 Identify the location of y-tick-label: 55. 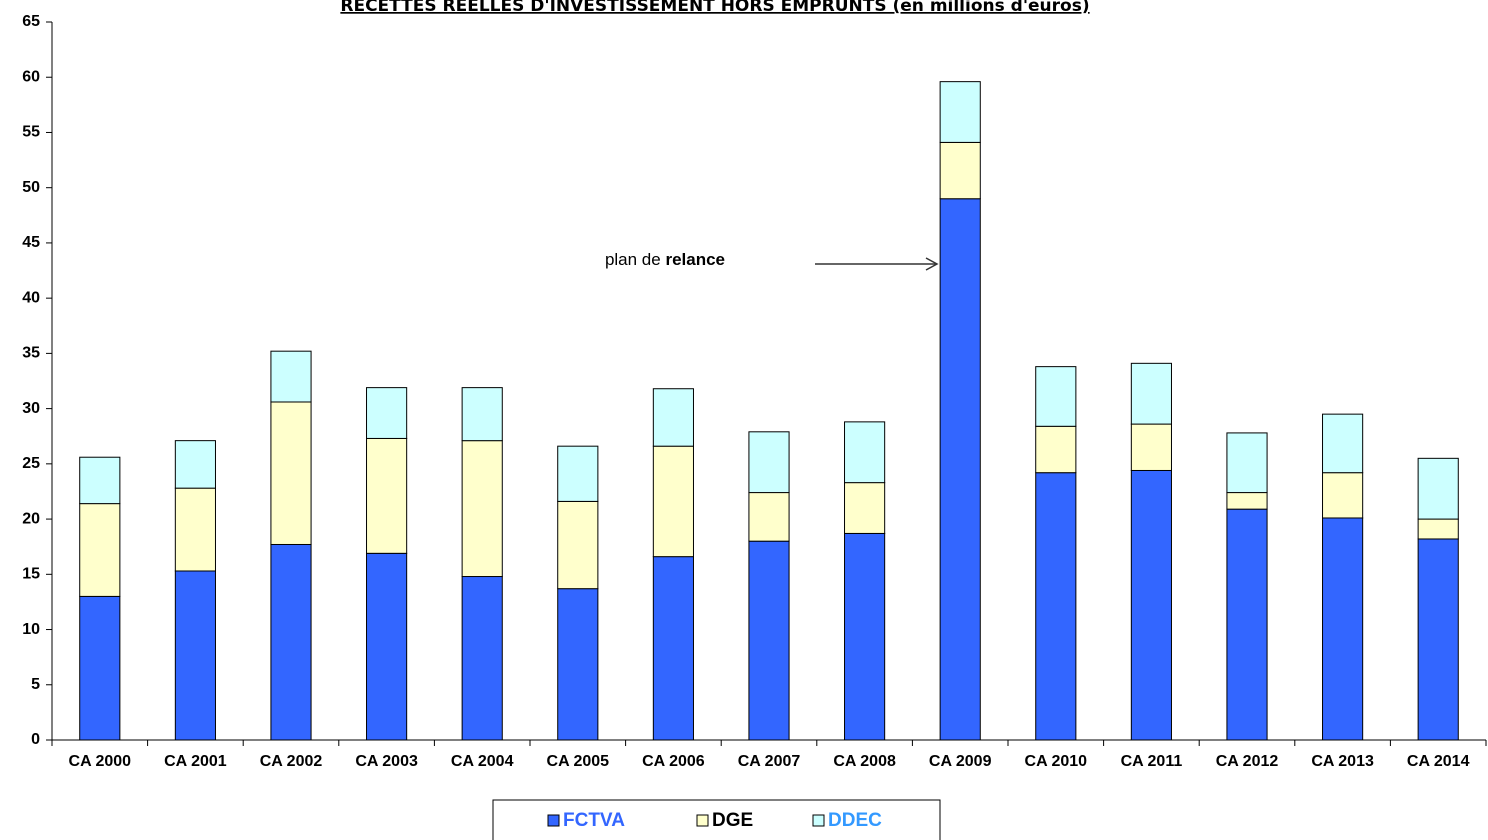
(31, 132).